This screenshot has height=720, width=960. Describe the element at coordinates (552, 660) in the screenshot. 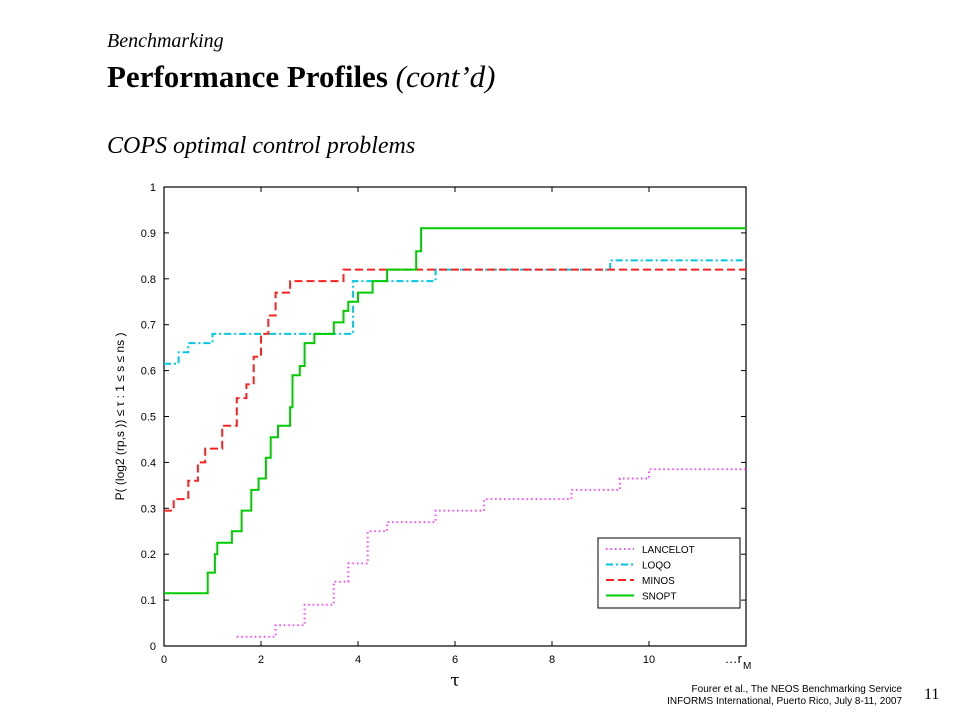

I see `x-tick-label: 8` at that location.